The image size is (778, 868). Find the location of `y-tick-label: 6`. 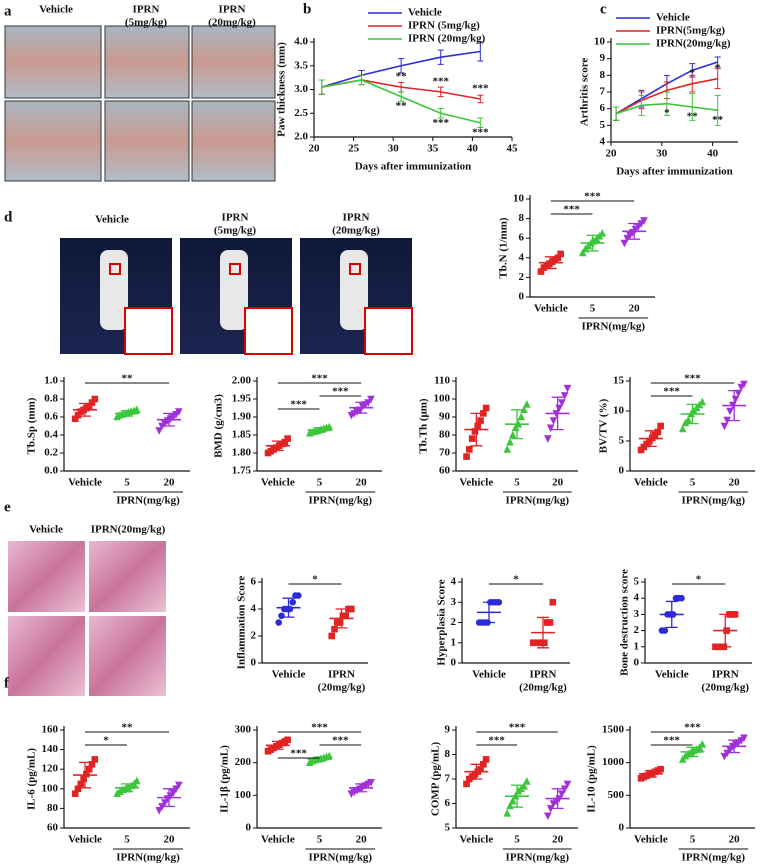

y-tick-label: 6 is located at coordinates (603, 108).